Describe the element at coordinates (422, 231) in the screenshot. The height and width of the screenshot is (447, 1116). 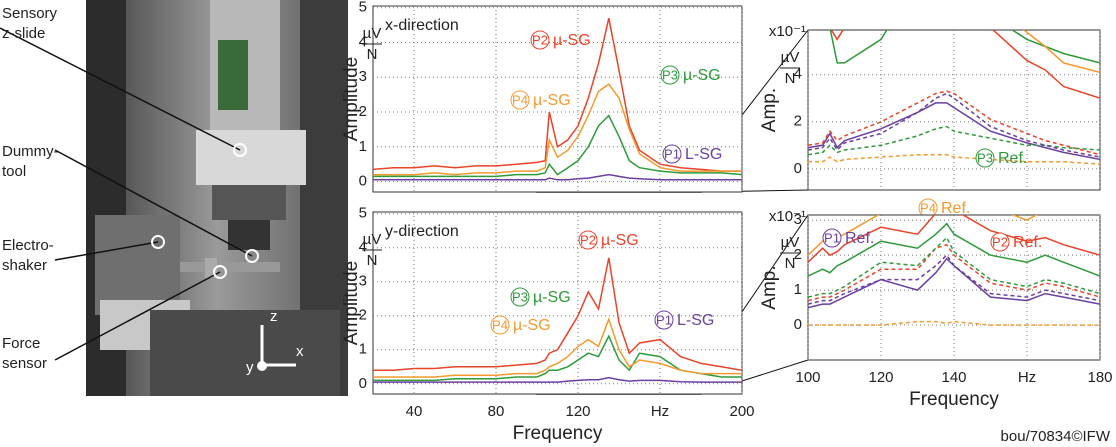
I see `chart-title: y-direction` at that location.